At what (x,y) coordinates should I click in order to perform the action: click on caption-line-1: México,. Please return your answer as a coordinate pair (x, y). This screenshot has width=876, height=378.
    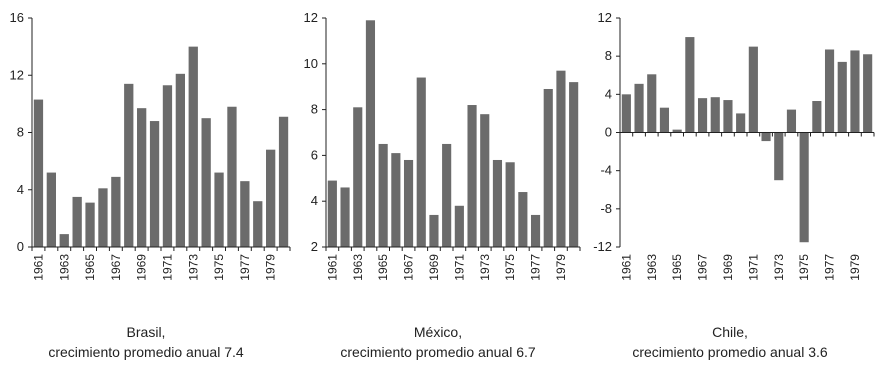
    Looking at the image, I should click on (438, 332).